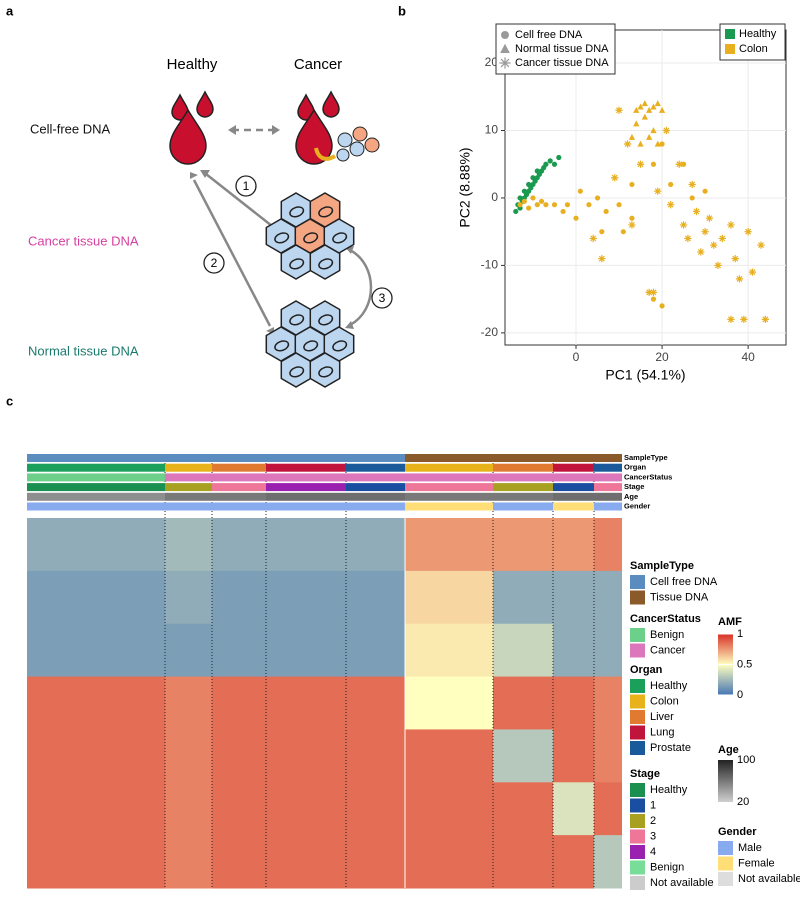 Image resolution: width=800 pixels, height=900 pixels. I want to click on legend-title: Organ, so click(646, 670).